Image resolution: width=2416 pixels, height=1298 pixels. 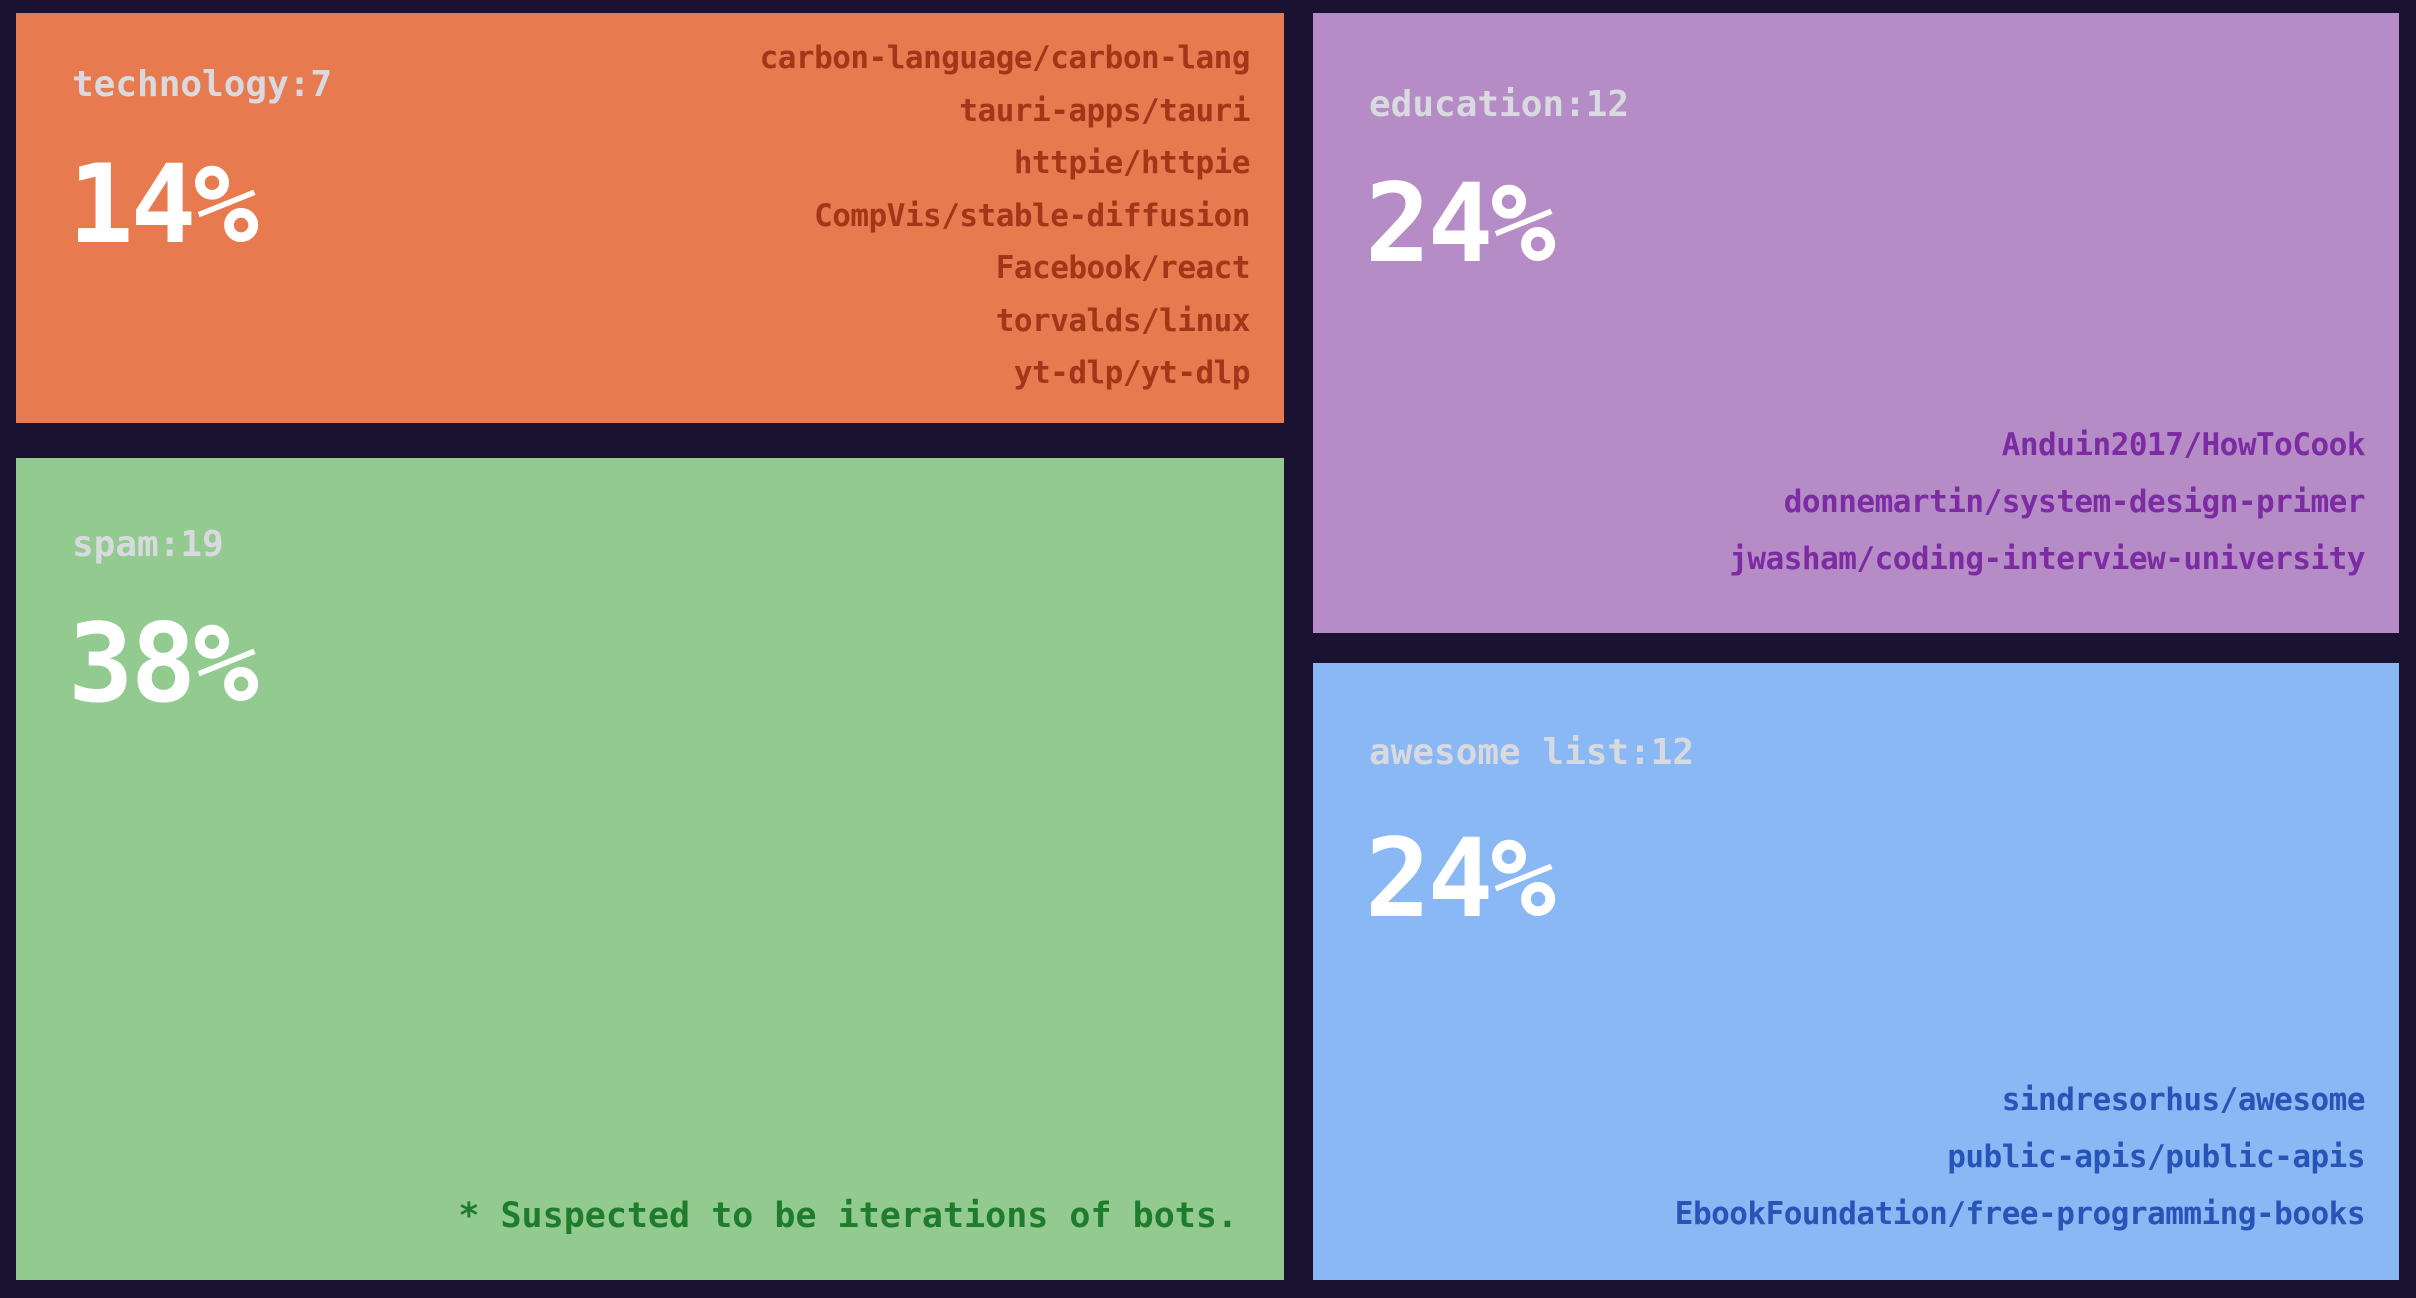 I want to click on cell-label: awesome list:12, so click(x=1532, y=752).